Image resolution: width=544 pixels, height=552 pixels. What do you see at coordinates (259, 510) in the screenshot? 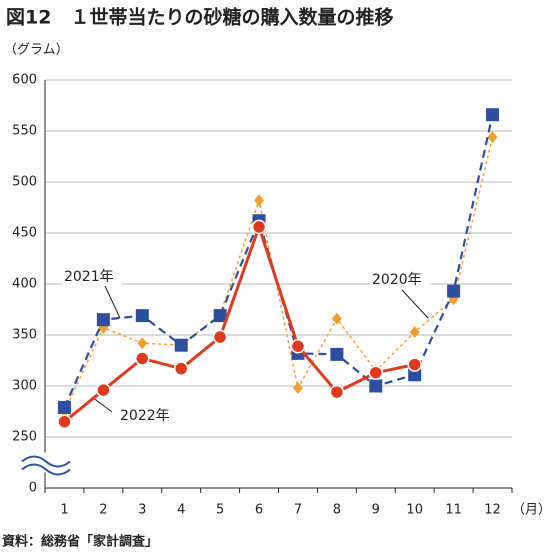
I see `x-tick-label: 6` at bounding box center [259, 510].